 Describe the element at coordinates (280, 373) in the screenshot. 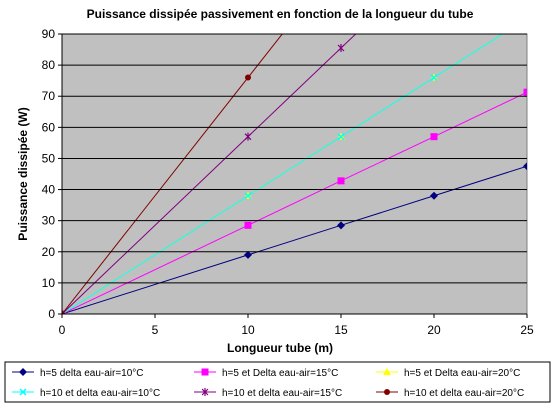

I see `legend-label: h=5 et Delta eau-air=15°C` at that location.